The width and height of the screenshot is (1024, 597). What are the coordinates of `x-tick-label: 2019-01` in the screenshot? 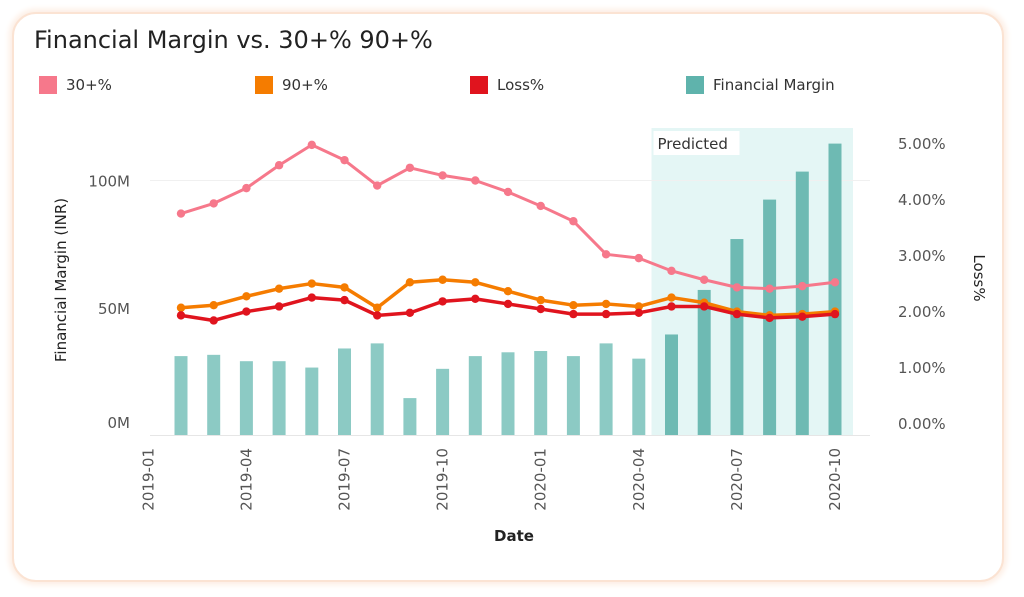 It's located at (148, 479).